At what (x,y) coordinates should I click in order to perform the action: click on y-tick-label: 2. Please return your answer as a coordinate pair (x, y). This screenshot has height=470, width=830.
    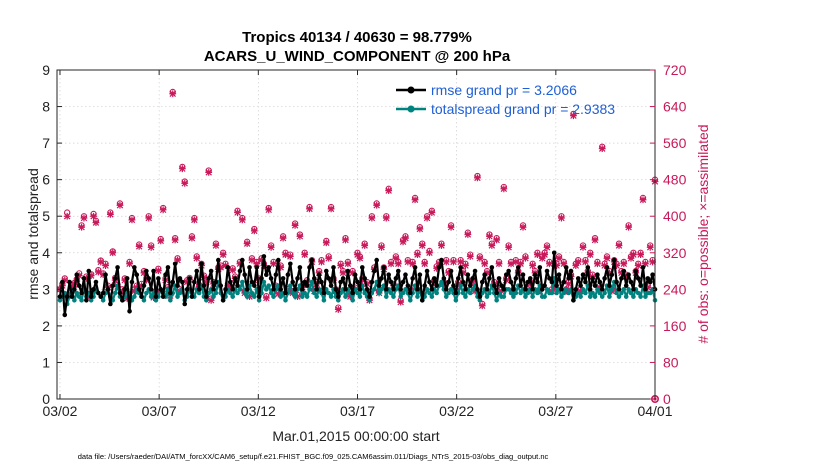
    Looking at the image, I should click on (46, 326).